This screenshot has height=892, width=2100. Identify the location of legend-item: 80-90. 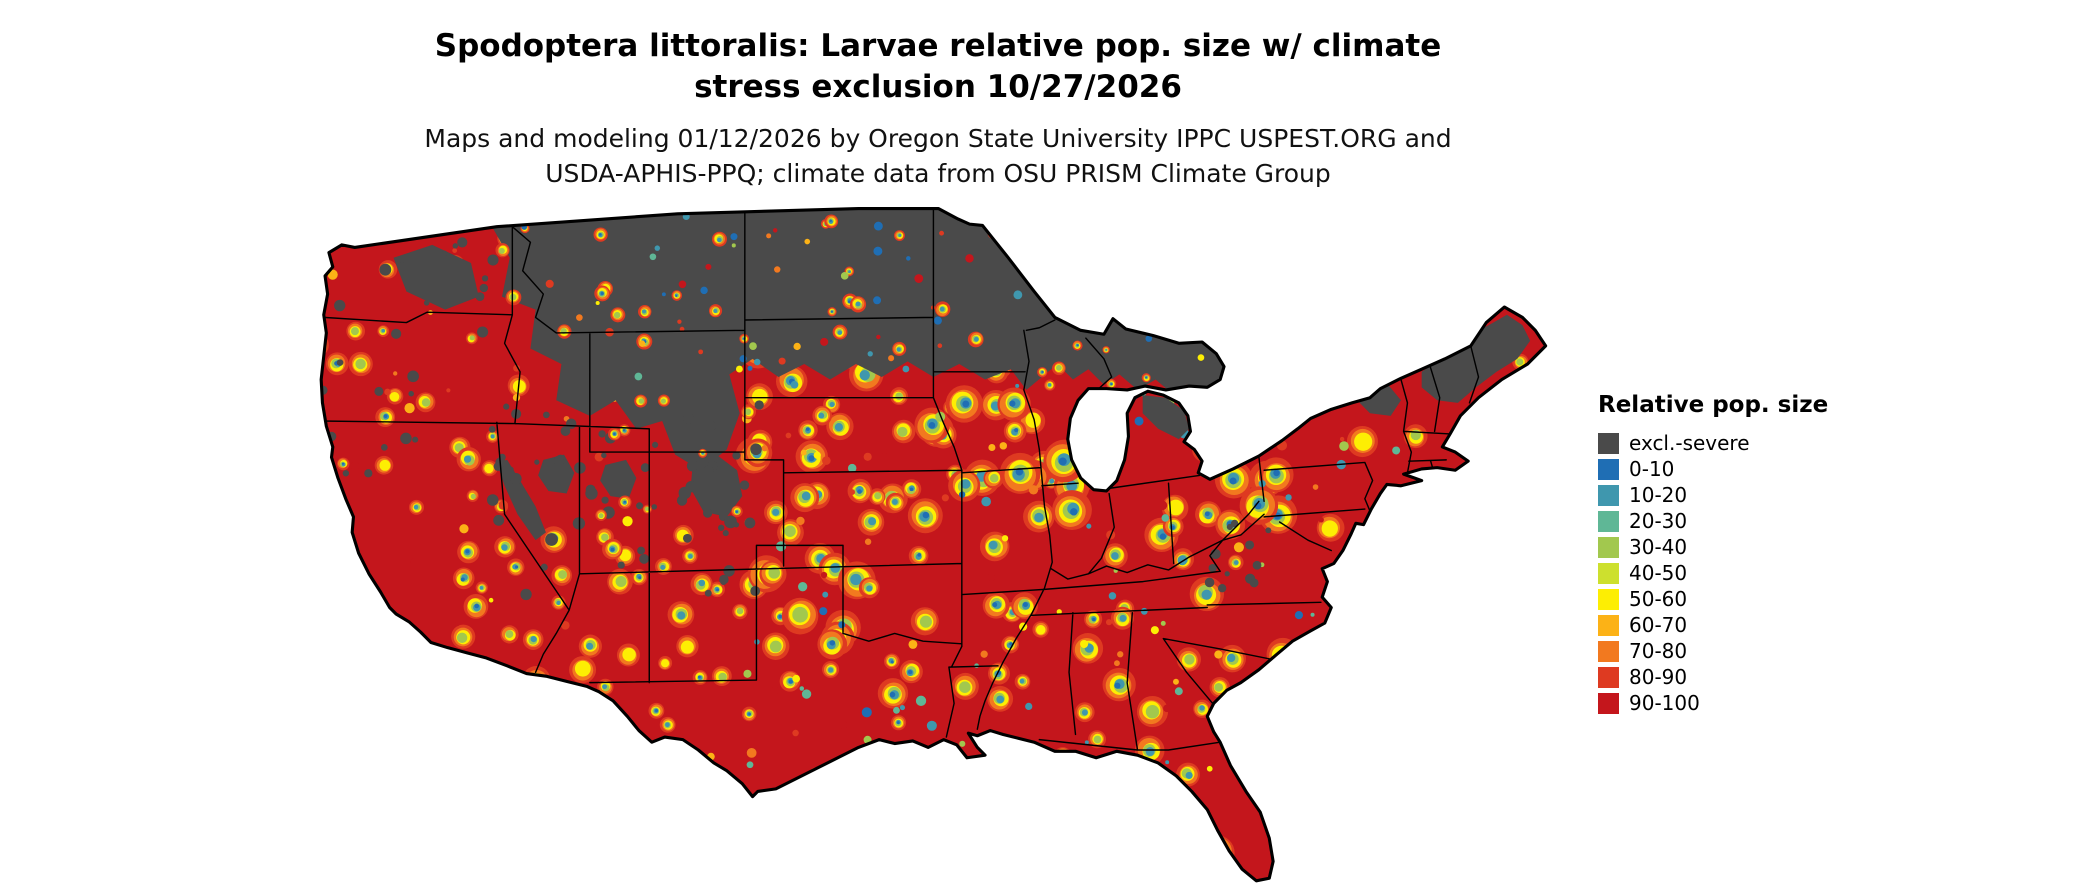
(1728, 677).